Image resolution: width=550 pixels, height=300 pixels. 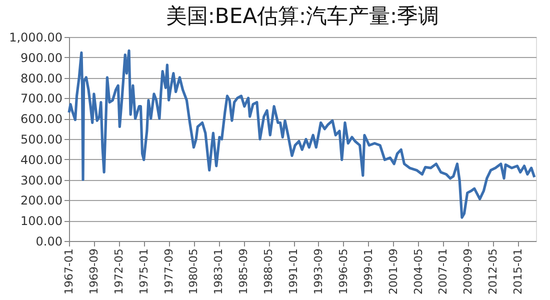 I want to click on x-tick-label: 1977-09, so click(x=169, y=271).